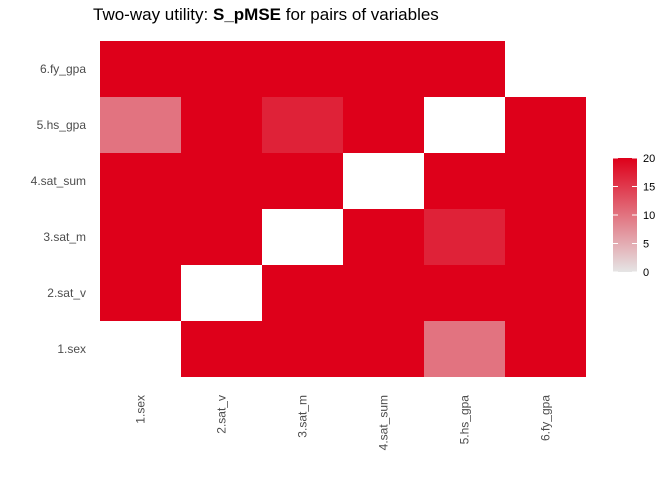 The image size is (672, 480). I want to click on heatmap-cell-5.hs_gpa-3.sat_m, so click(464, 237).